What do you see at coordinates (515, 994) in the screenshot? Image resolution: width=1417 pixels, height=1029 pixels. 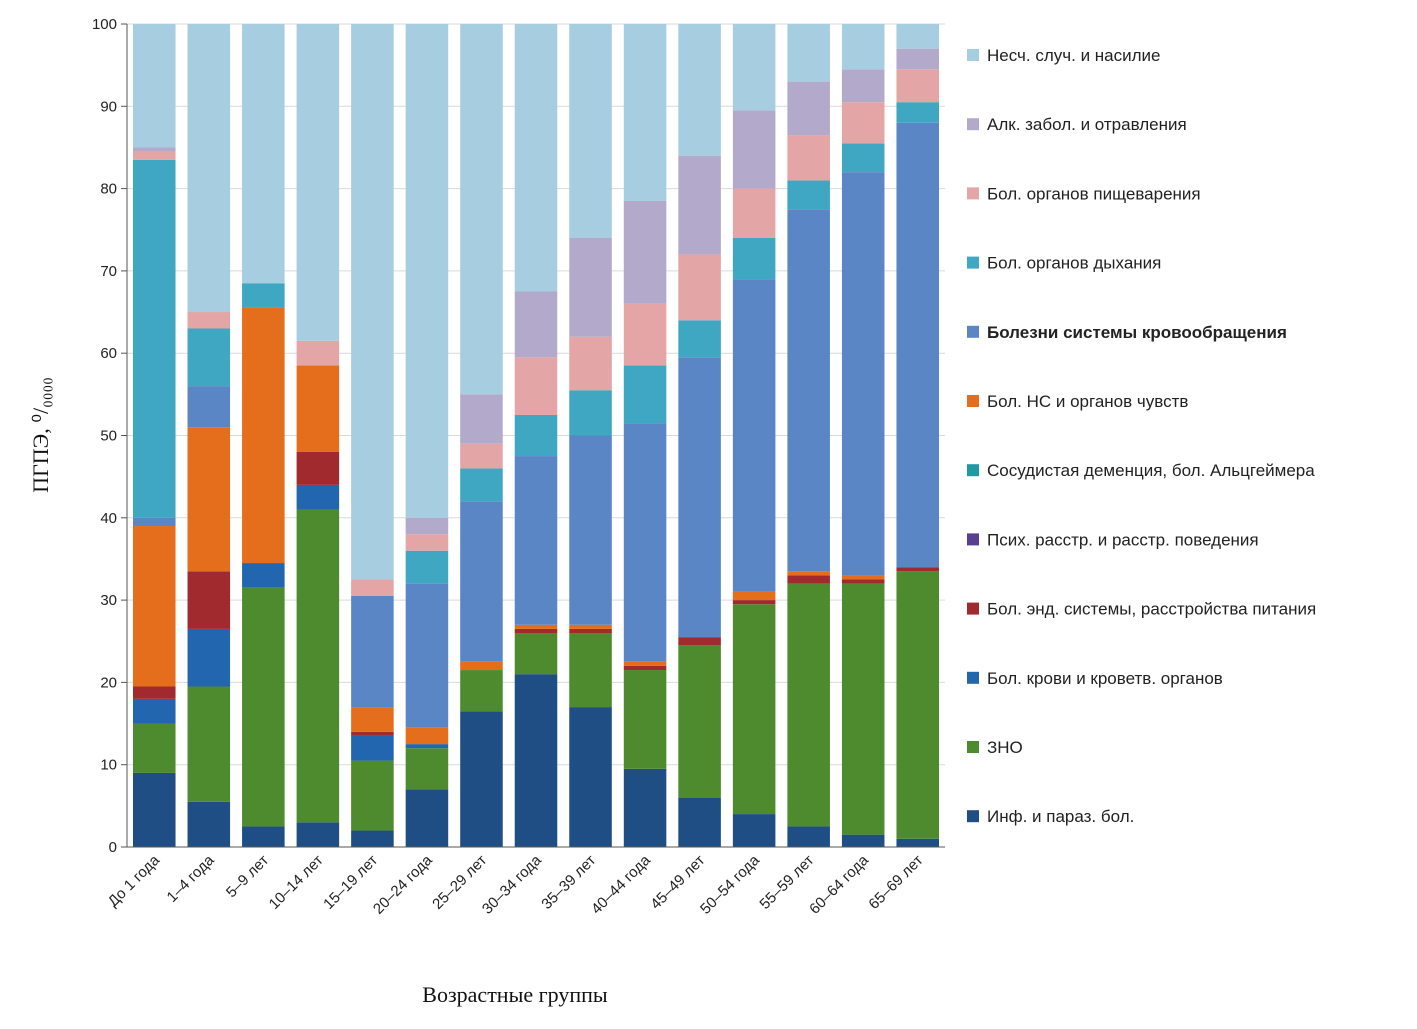 I see `x-axis-title: Возрастные группы` at bounding box center [515, 994].